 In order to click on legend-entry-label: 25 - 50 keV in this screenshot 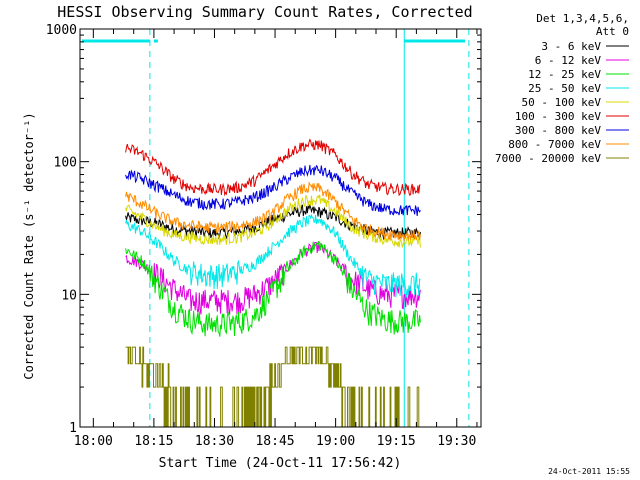, I will do `click(564, 88)`.